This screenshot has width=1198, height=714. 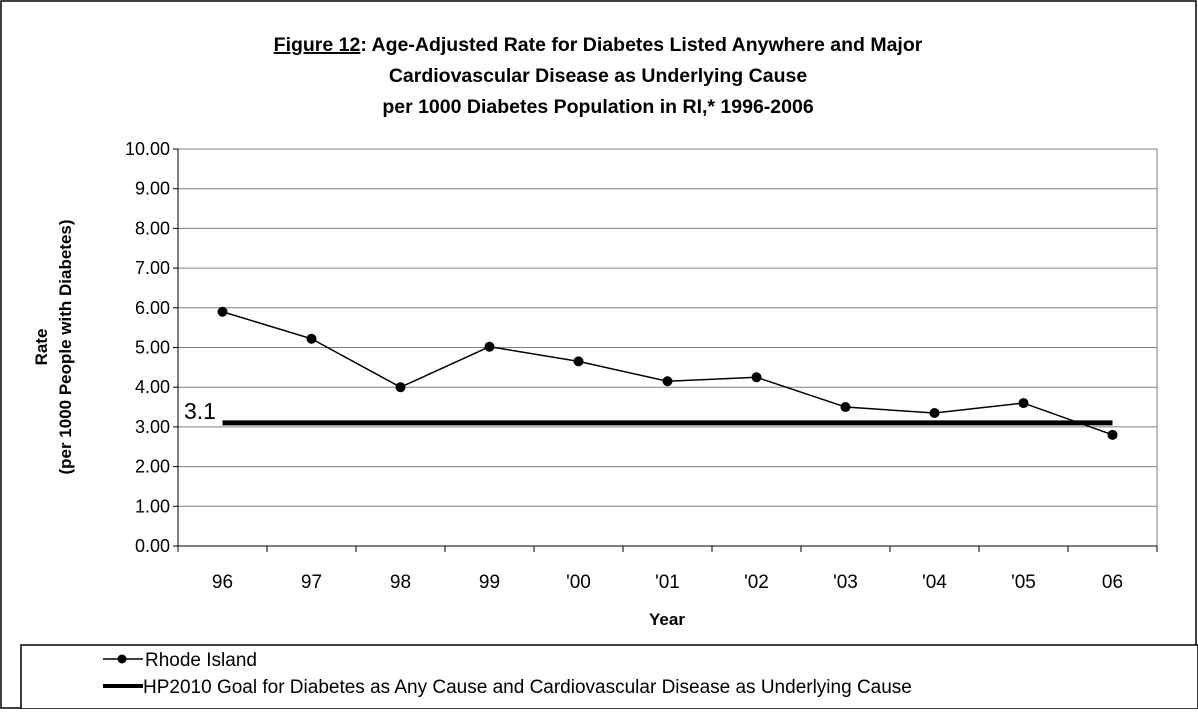 What do you see at coordinates (65, 346) in the screenshot?
I see `y-axis-title-line-2: (per 1000 People with Diabetes)` at bounding box center [65, 346].